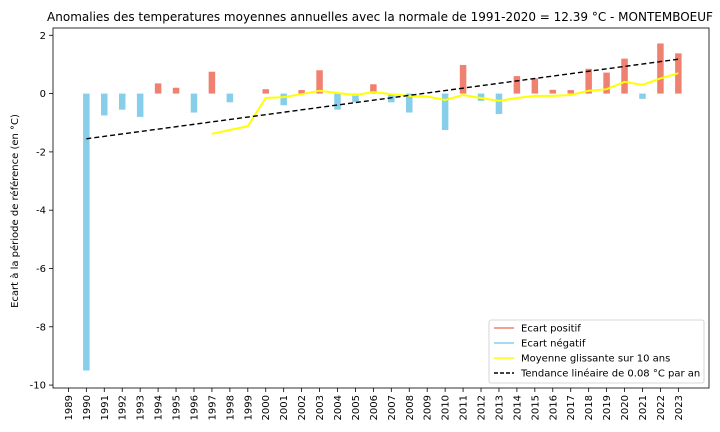 This screenshot has height=432, width=720. I want to click on bar-2004, so click(337, 101).